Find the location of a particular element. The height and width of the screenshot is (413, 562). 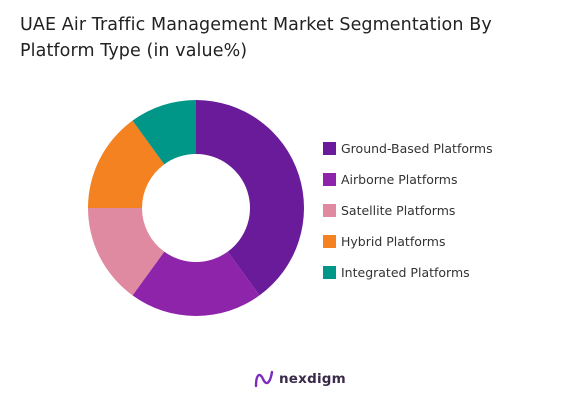

donut-slice-hybrid-platforms is located at coordinates (126, 164).